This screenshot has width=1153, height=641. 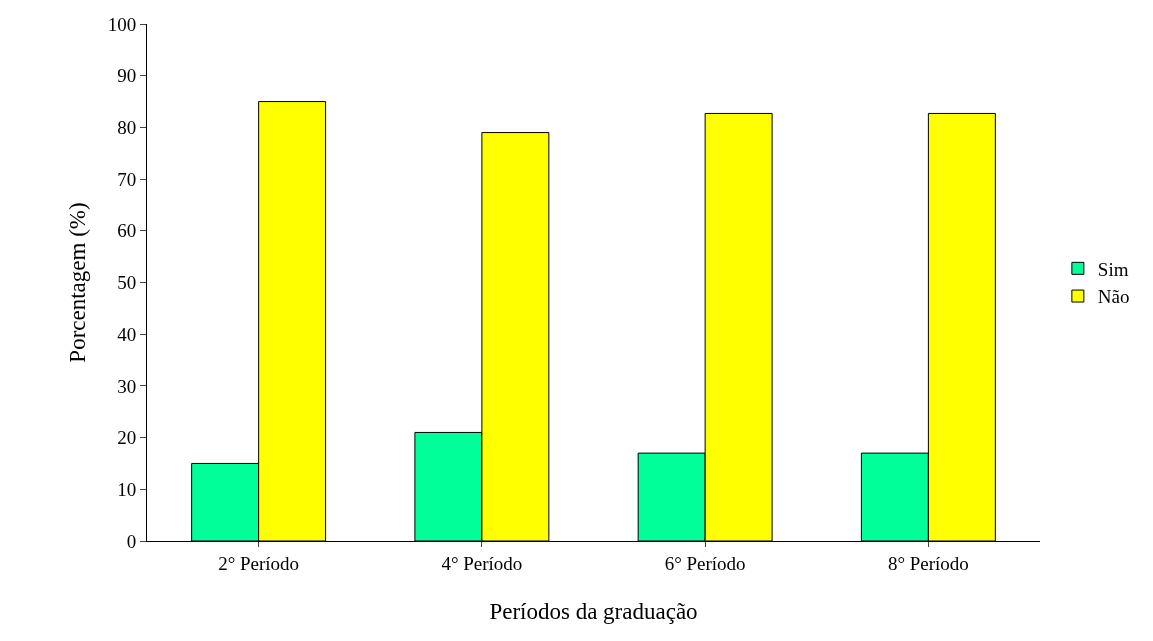 What do you see at coordinates (127, 231) in the screenshot?
I see `y-tick-label: 60` at bounding box center [127, 231].